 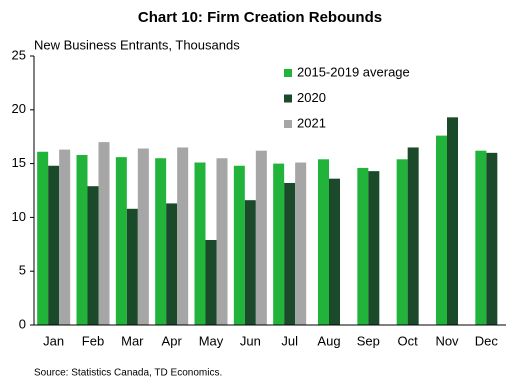 What do you see at coordinates (22, 323) in the screenshot?
I see `y-tick-label: 0` at bounding box center [22, 323].